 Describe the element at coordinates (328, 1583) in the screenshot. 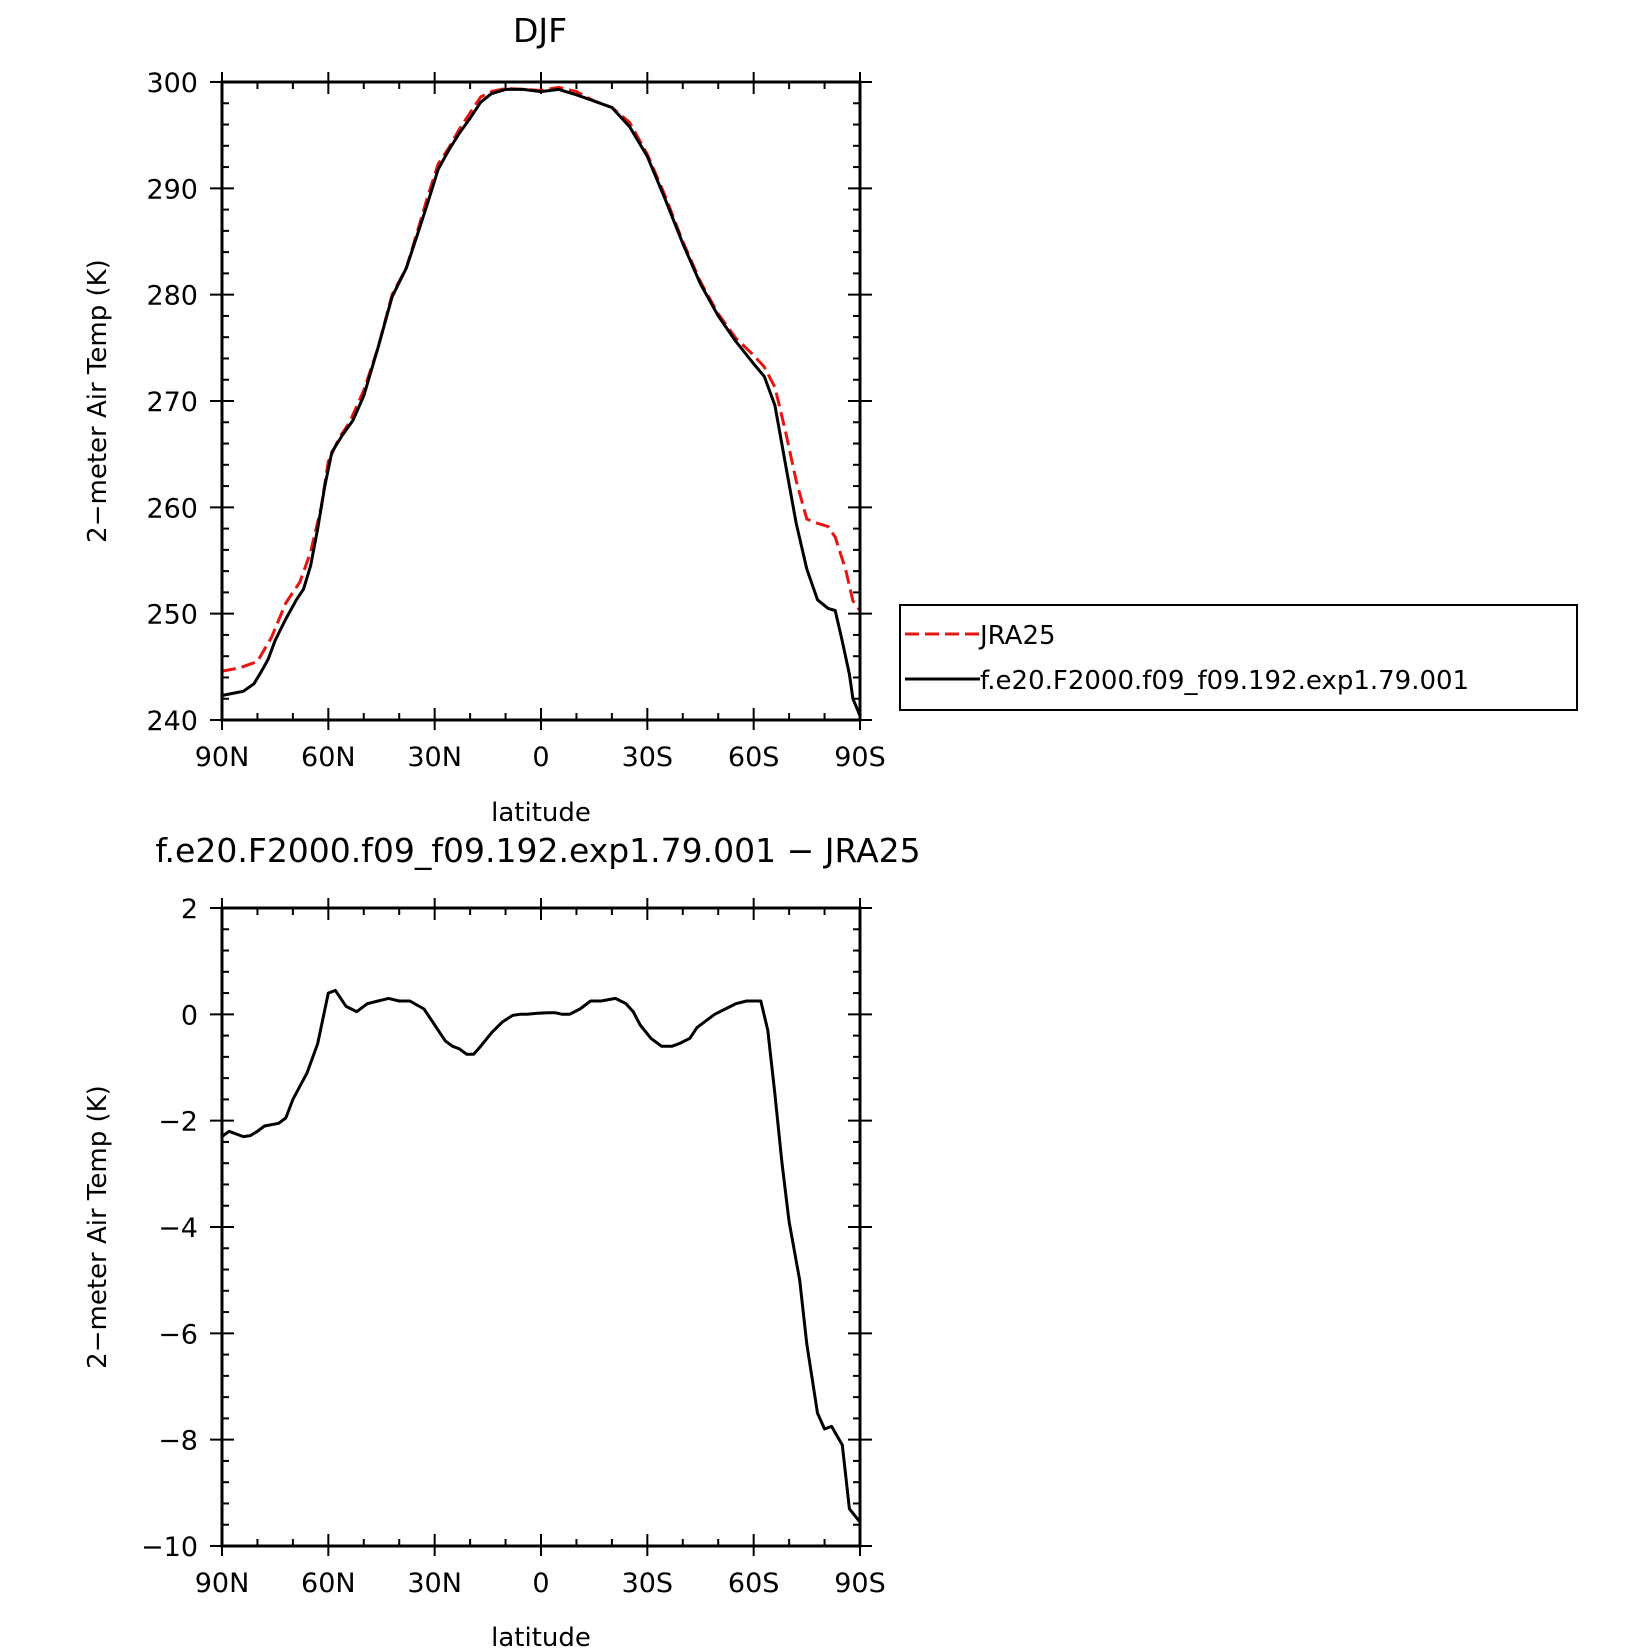

I see `bottom-x-tick-label: 60N` at that location.